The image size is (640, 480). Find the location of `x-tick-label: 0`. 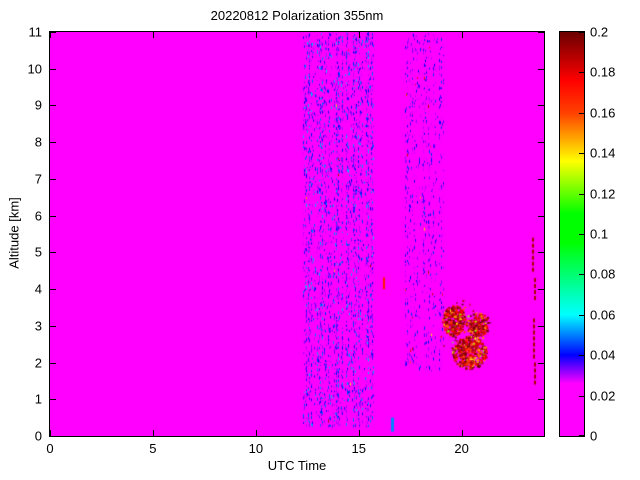

x-tick-label: 0 is located at coordinates (50, 448).